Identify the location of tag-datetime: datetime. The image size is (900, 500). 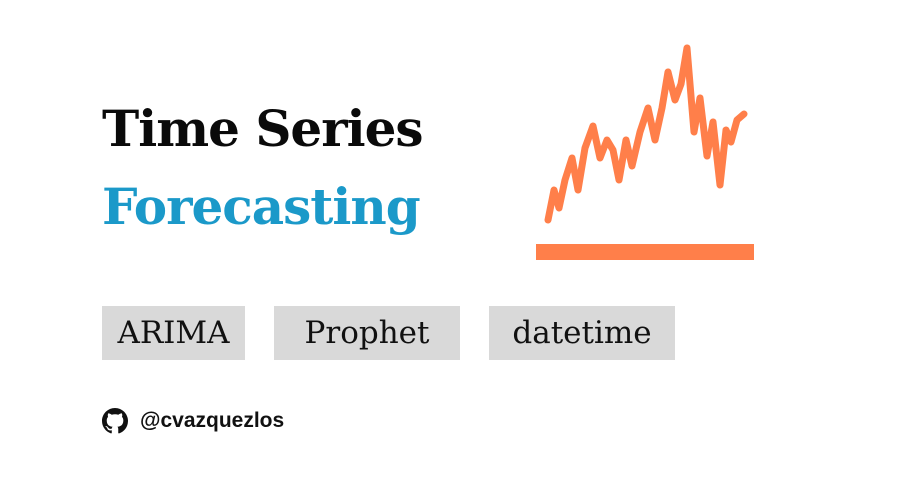
(582, 333).